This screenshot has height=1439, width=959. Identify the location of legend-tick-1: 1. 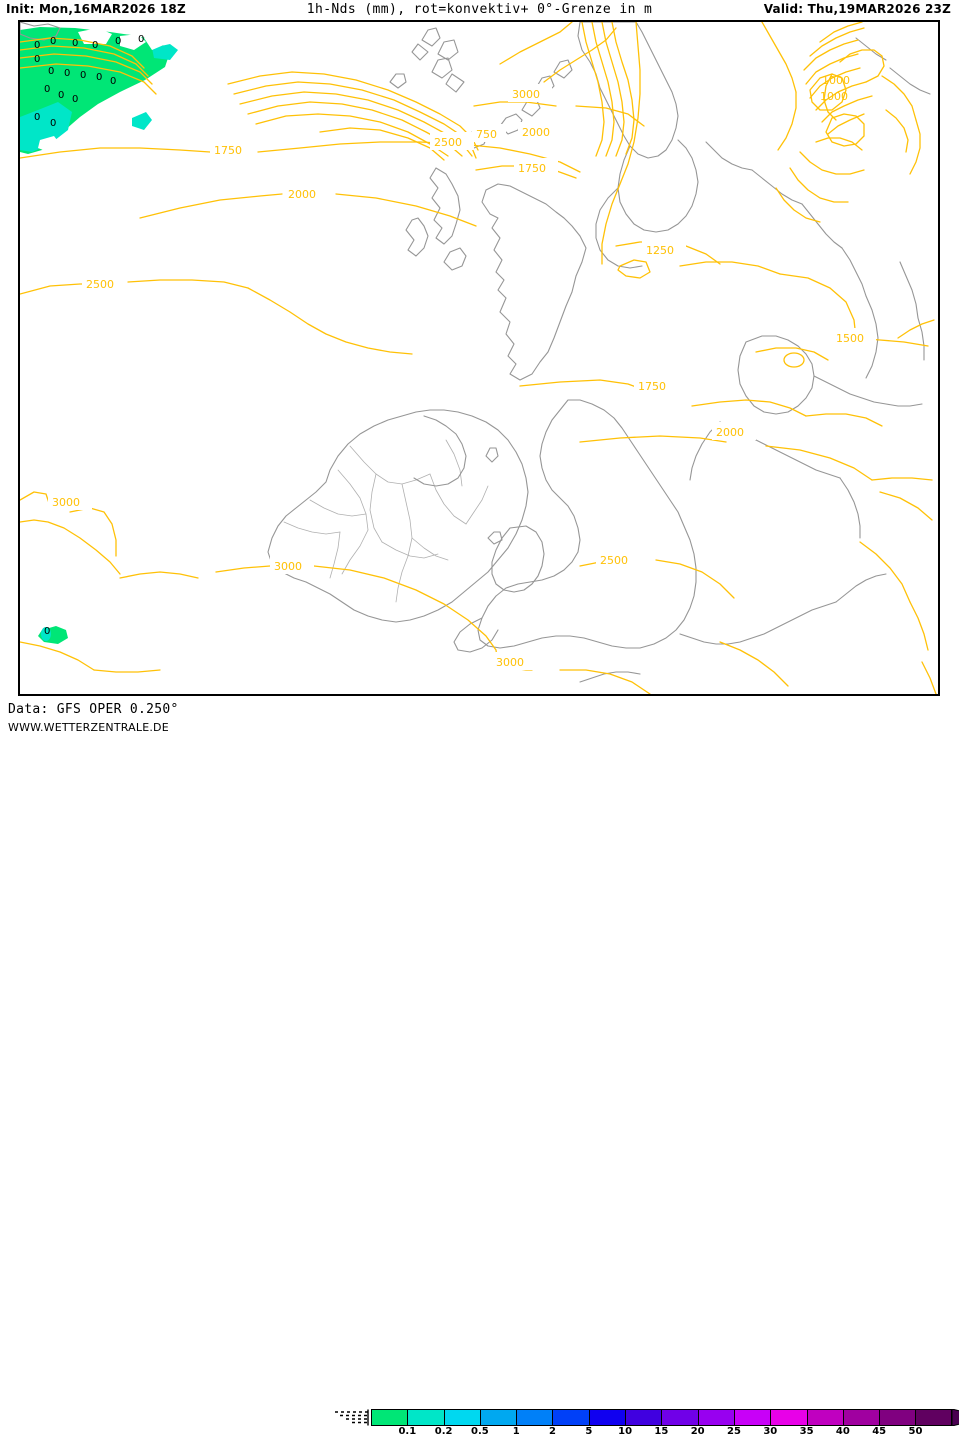
(516, 1431).